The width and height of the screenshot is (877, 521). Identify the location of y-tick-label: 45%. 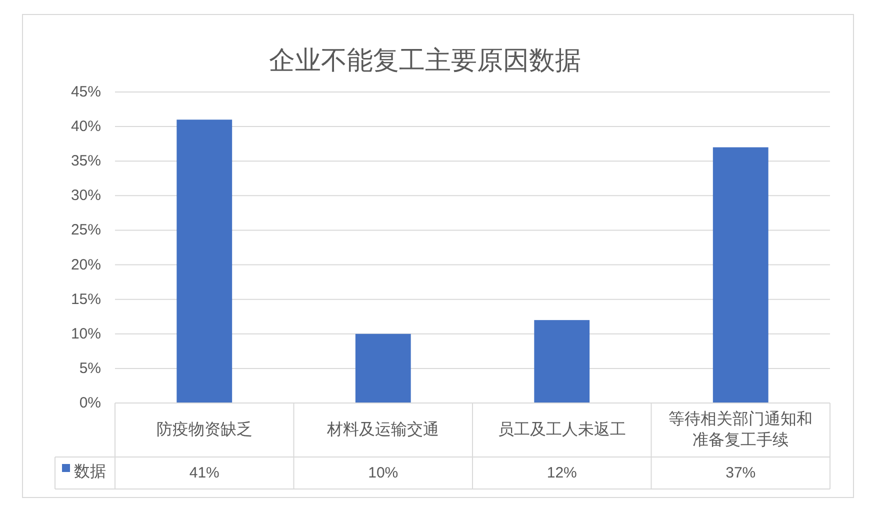
(85, 92).